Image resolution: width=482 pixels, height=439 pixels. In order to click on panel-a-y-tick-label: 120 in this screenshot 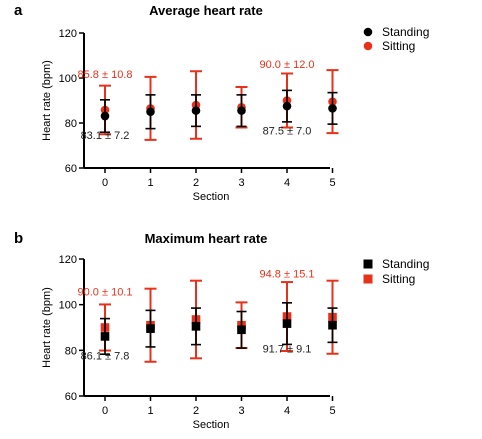, I will do `click(68, 34)`.